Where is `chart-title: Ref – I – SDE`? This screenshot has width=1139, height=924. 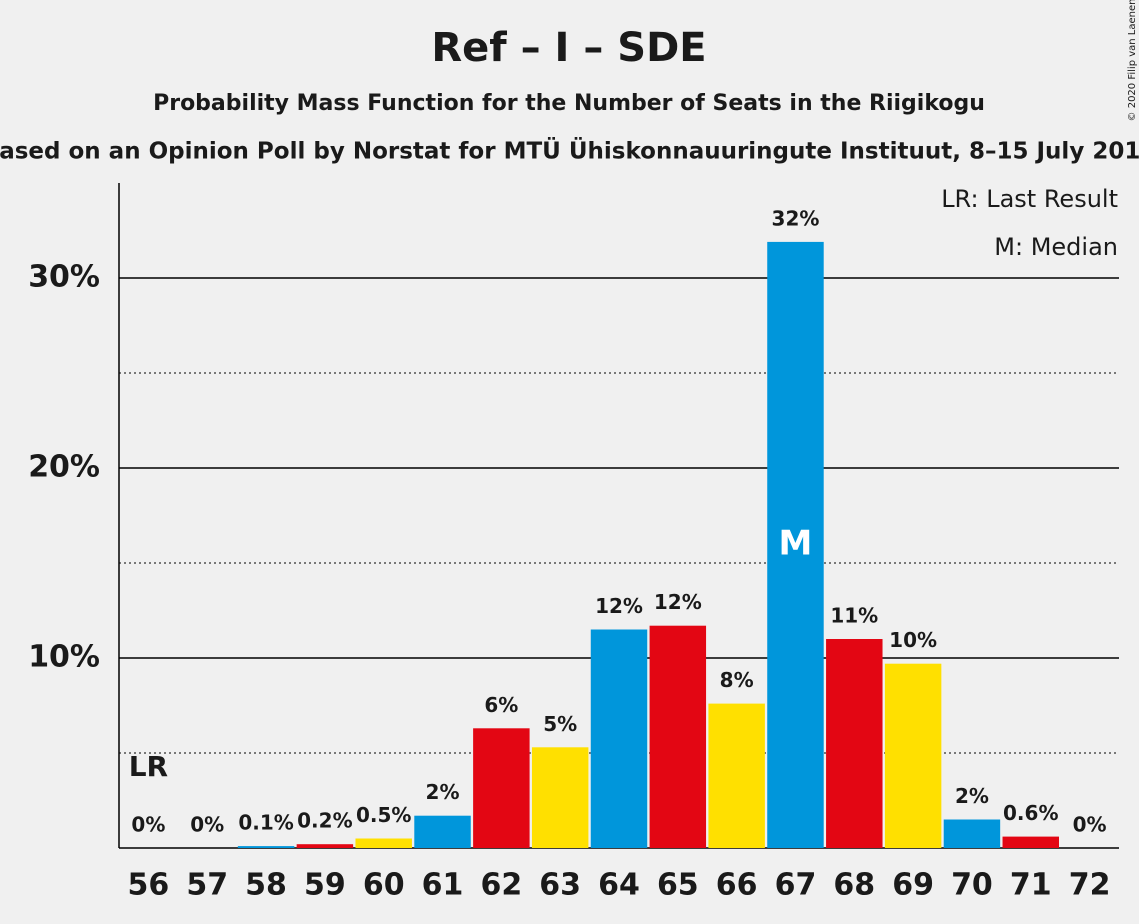
chart-title: Ref – I – SDE is located at coordinates (568, 48).